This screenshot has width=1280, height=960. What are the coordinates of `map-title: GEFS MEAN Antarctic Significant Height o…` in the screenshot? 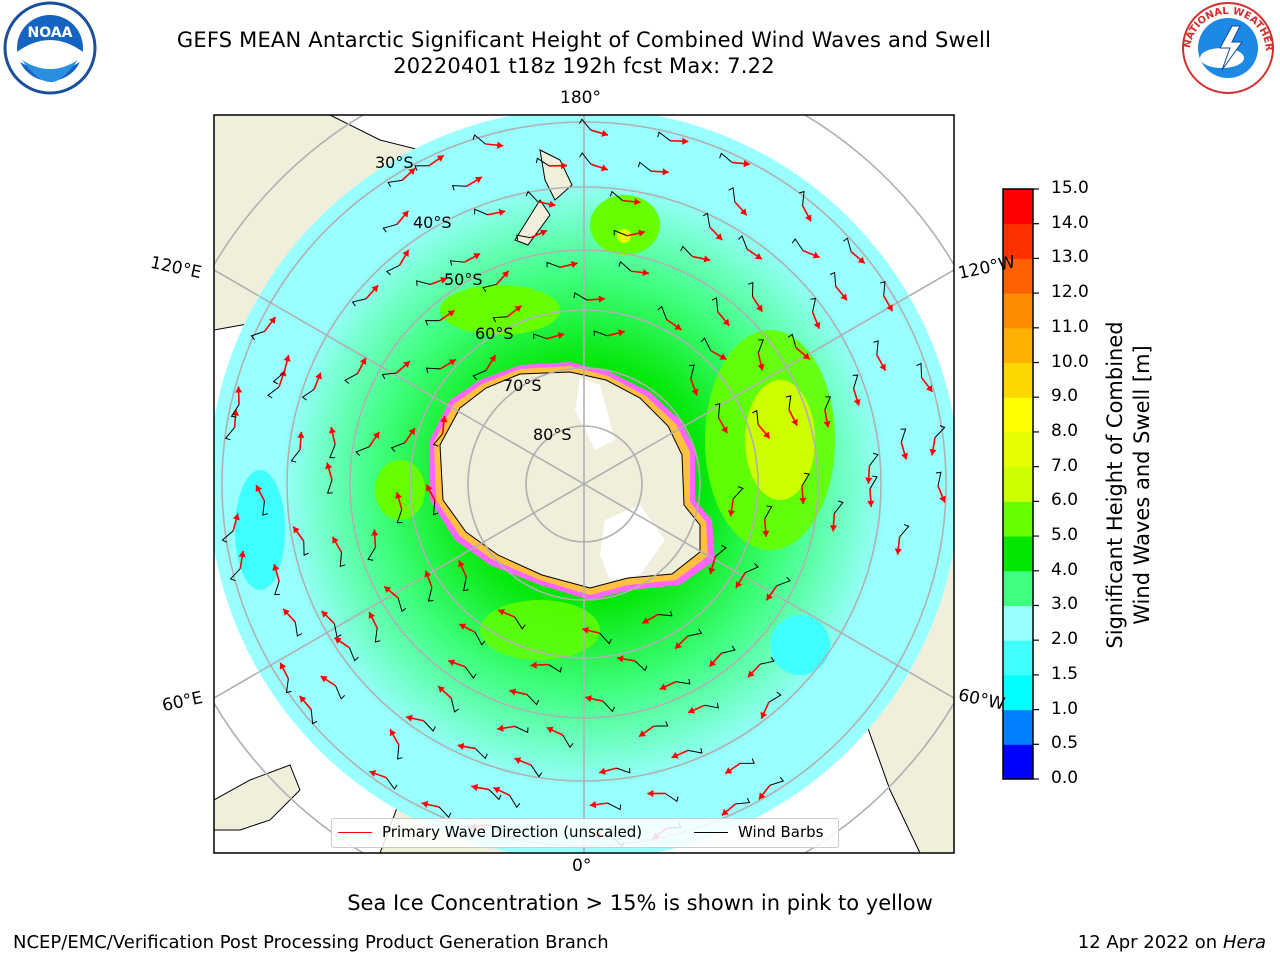 It's located at (584, 40).